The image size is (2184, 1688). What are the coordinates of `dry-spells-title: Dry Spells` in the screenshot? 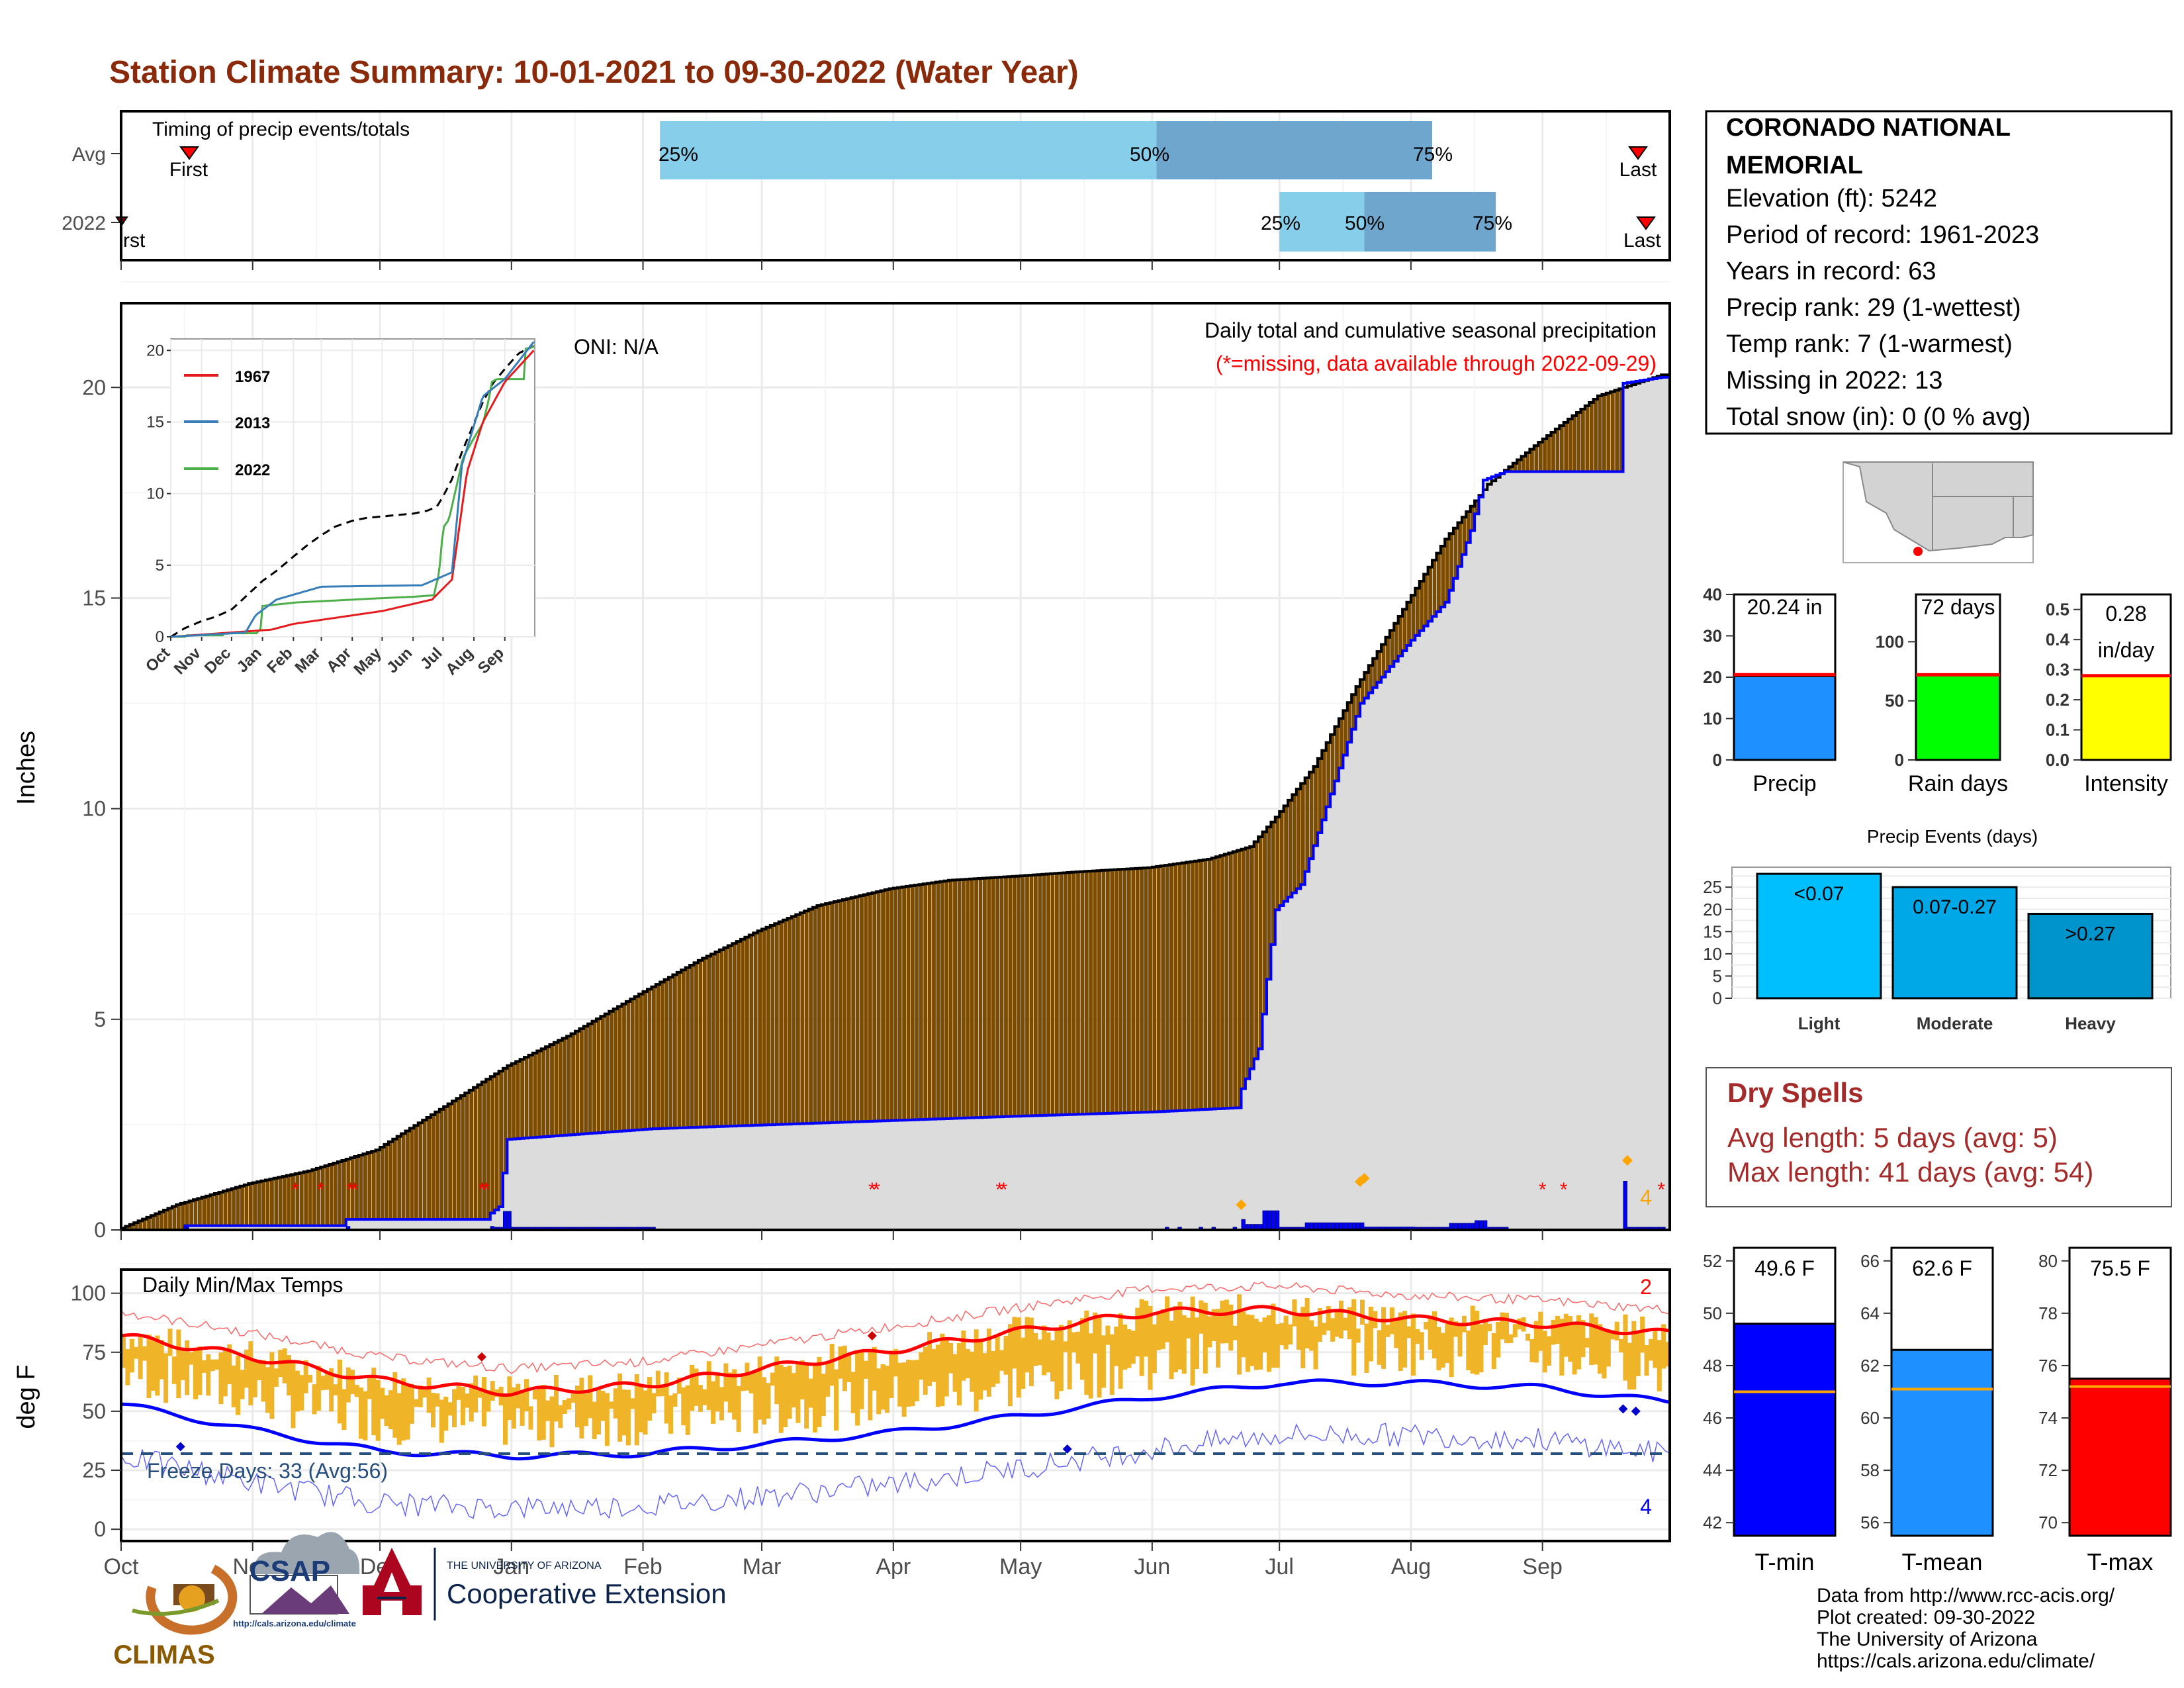 It's located at (1795, 1092).